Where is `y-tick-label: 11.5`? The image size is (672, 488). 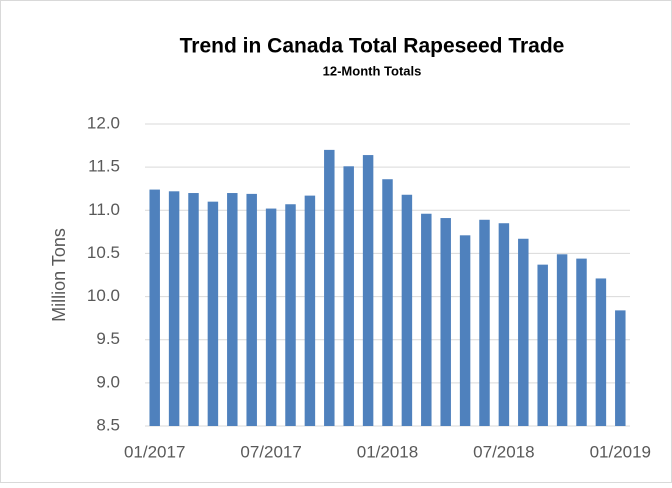
y-tick-label: 11.5 is located at coordinates (104, 166).